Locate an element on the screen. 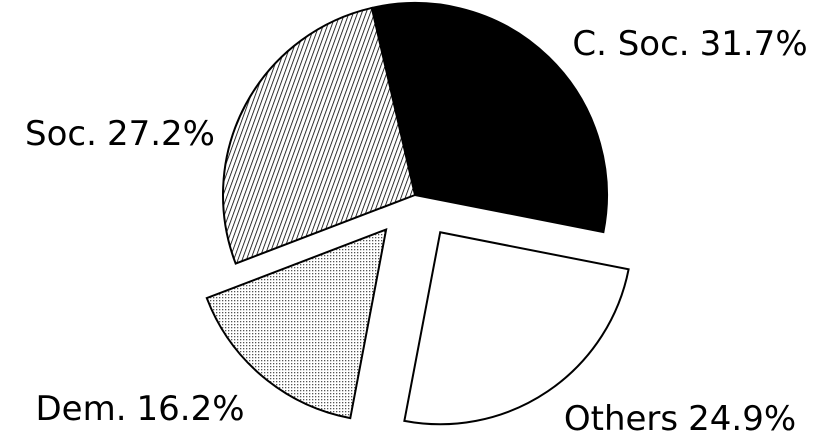 The height and width of the screenshot is (446, 825). slice-label-name: C. Soc. is located at coordinates (630, 44).